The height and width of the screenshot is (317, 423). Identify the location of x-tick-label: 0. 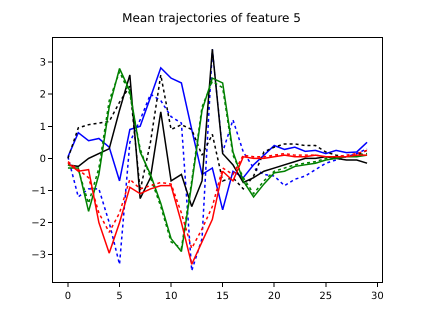
(68, 296).